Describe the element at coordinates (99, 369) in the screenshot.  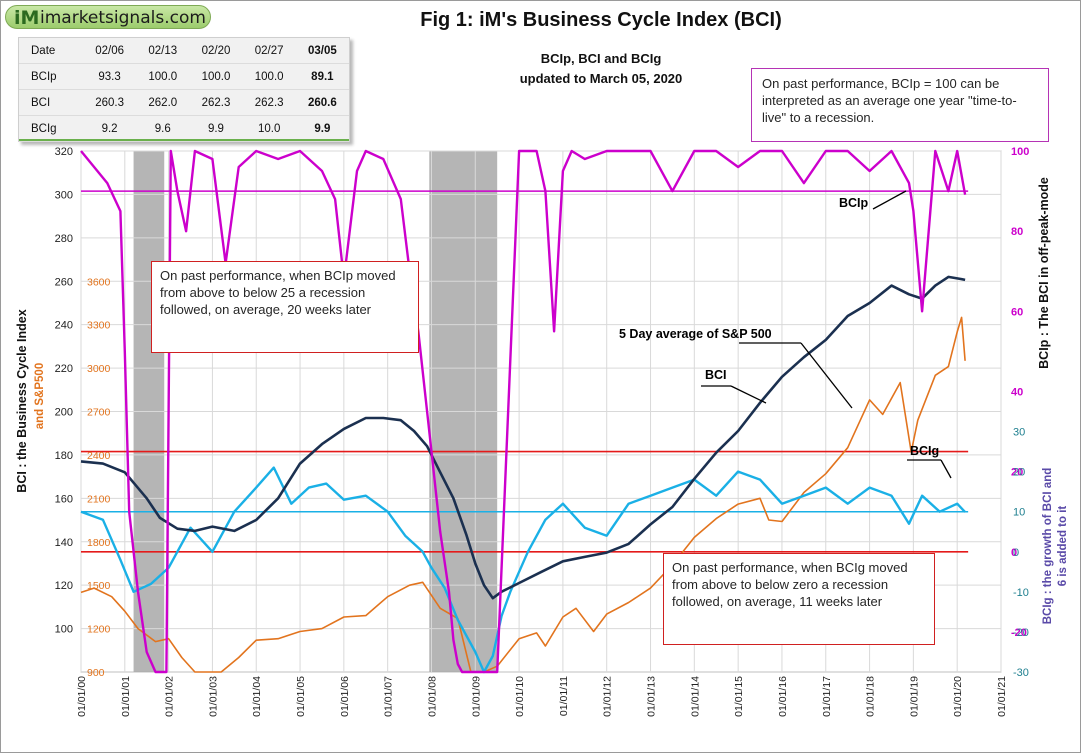
I see `y-sp500-tick-label: 3000` at that location.